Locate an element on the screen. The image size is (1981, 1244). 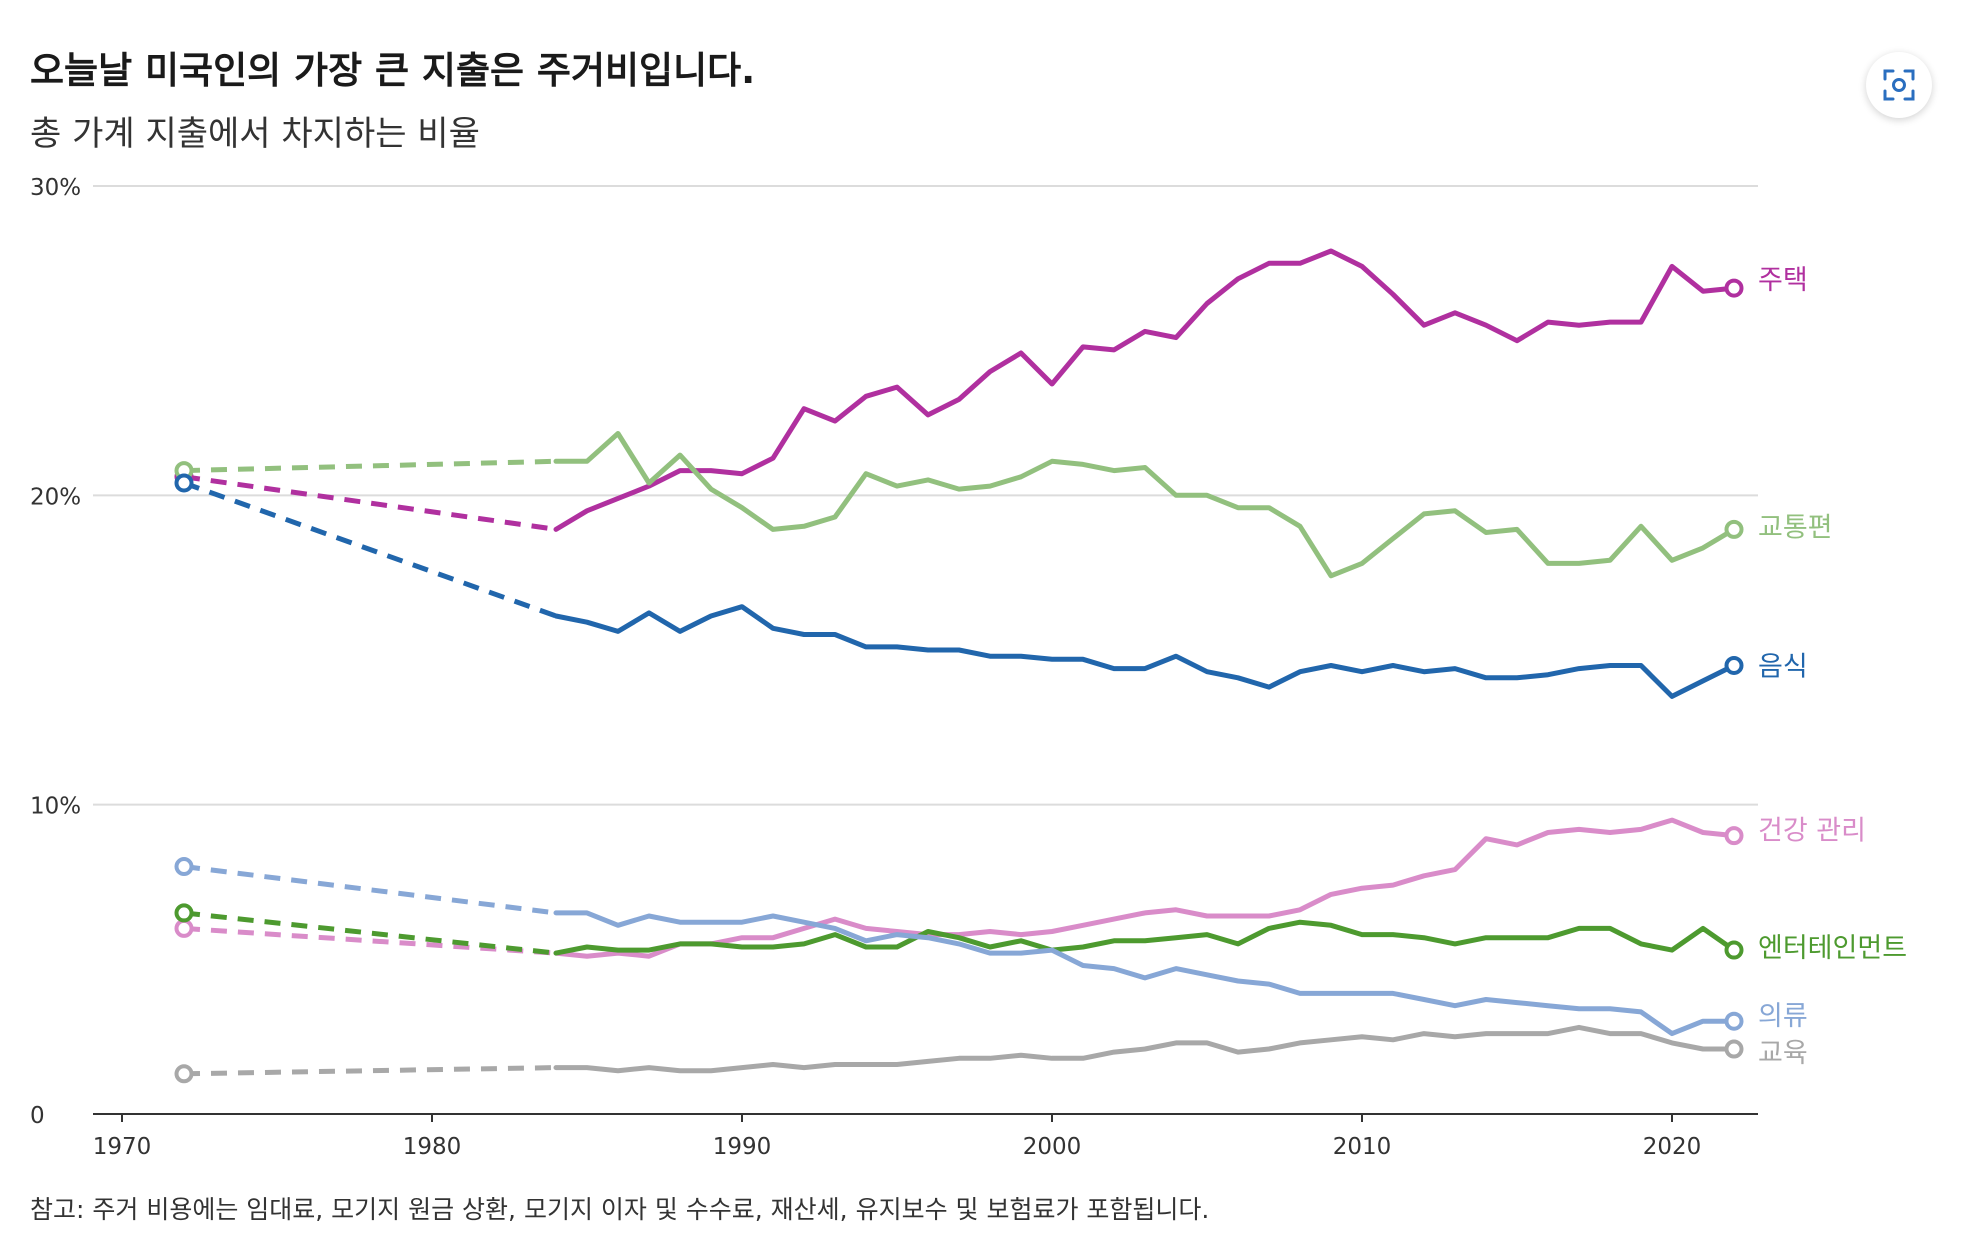
series-label: 음식 is located at coordinates (1783, 666).